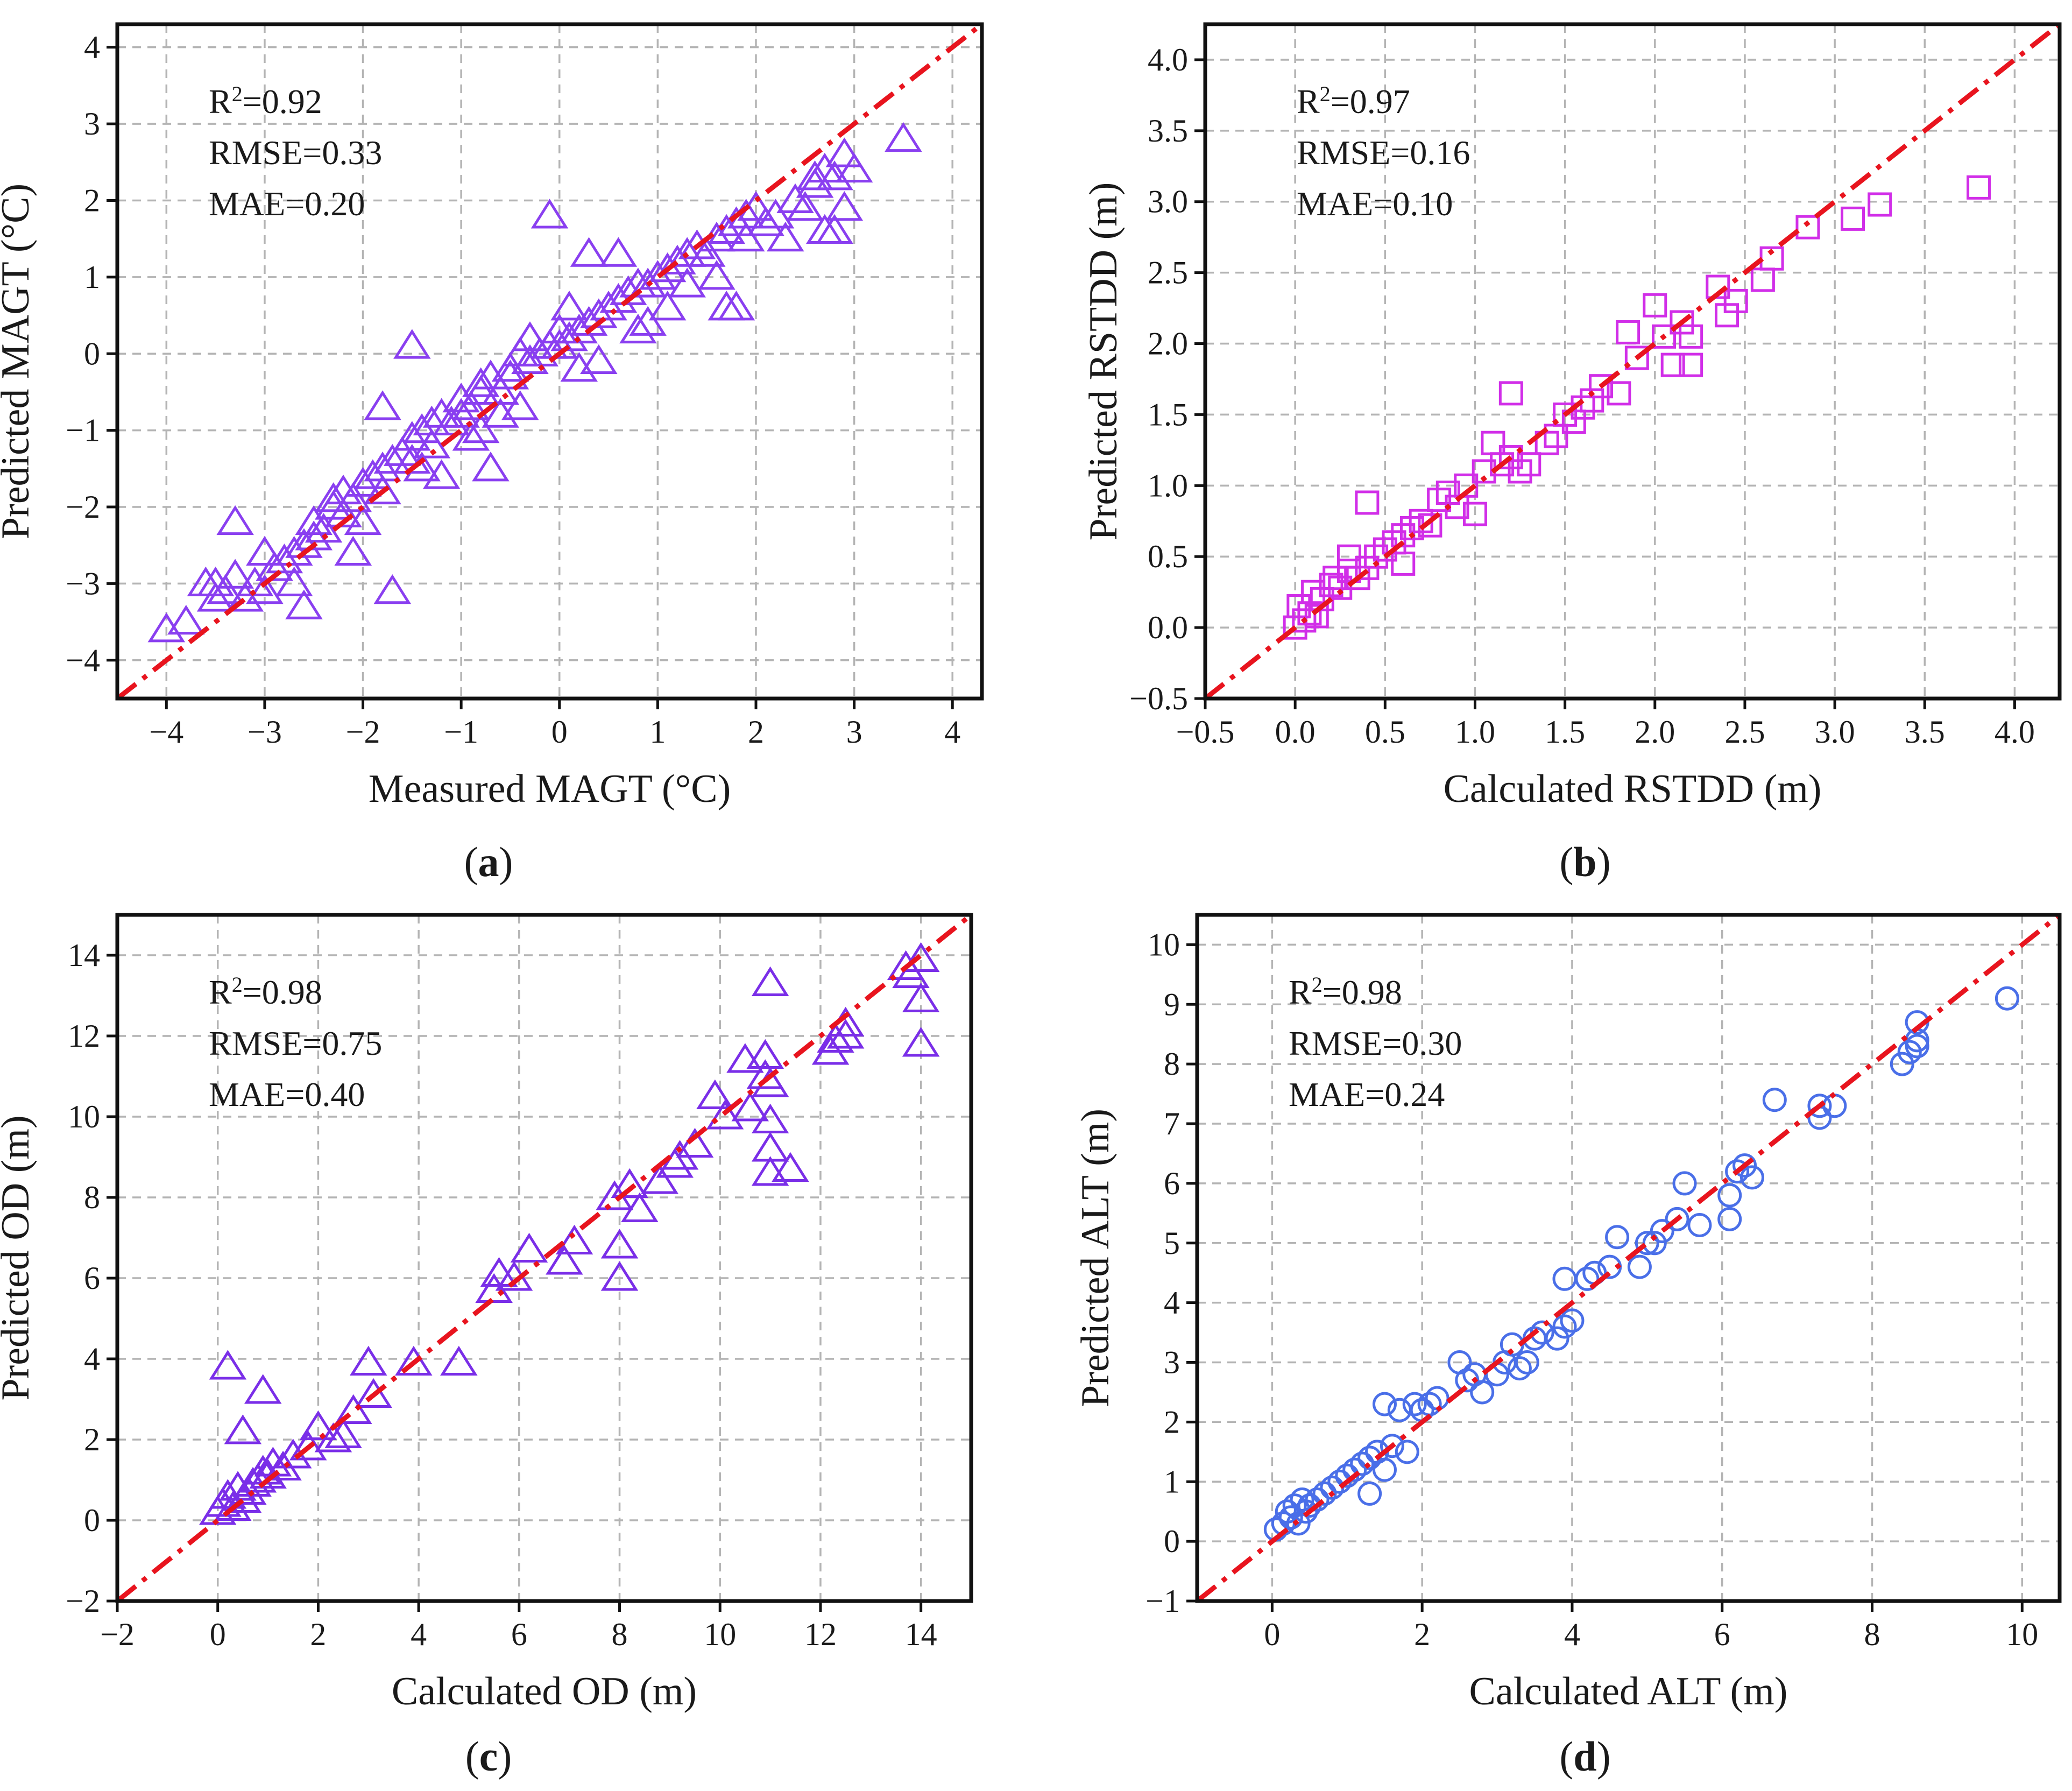 The width and height of the screenshot is (2072, 1791). I want to click on y-axis-label: Predicted MAGT (°C), so click(19, 362).